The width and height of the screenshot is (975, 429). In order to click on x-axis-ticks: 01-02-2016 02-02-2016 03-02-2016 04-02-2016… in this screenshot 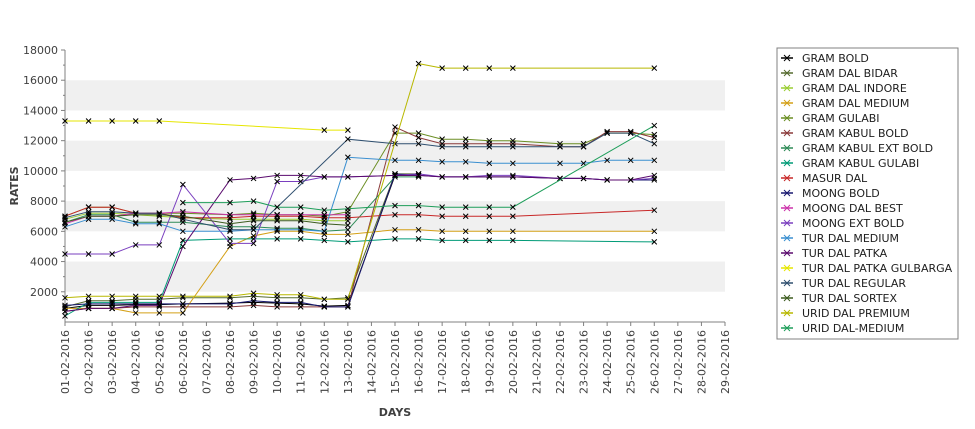, I will do `click(395, 358)`.